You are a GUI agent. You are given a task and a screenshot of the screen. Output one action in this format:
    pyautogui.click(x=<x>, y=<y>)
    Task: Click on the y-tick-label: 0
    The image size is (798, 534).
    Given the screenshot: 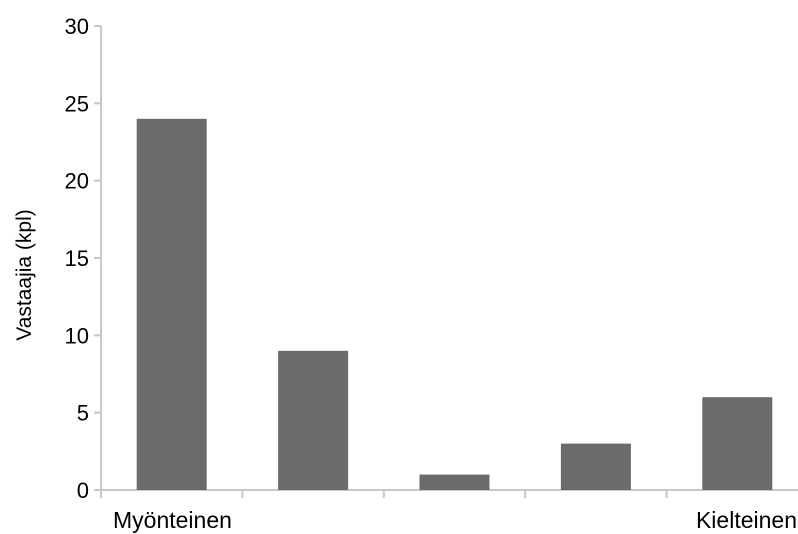 What is the action you would take?
    pyautogui.click(x=83, y=490)
    